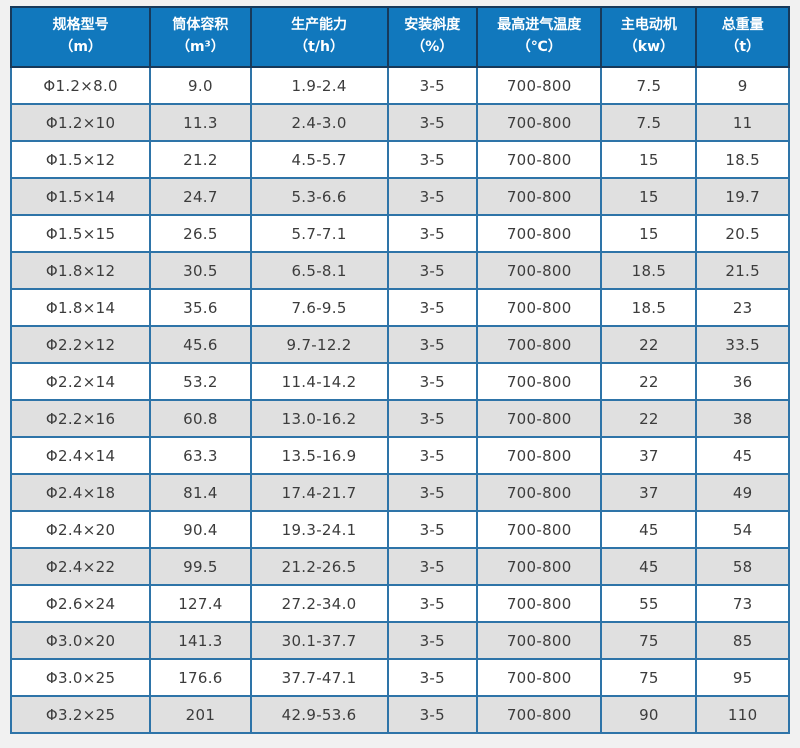 The image size is (800, 748). Describe the element at coordinates (319, 47) in the screenshot. I see `column-header-unit: （t/h）` at that location.